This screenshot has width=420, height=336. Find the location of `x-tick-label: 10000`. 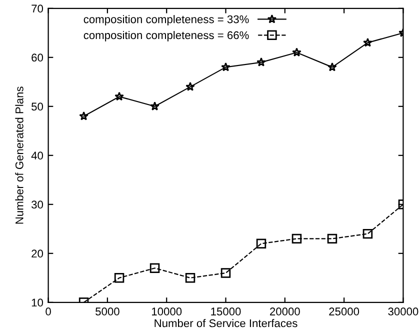

x-tick-label: 10000 is located at coordinates (167, 312).